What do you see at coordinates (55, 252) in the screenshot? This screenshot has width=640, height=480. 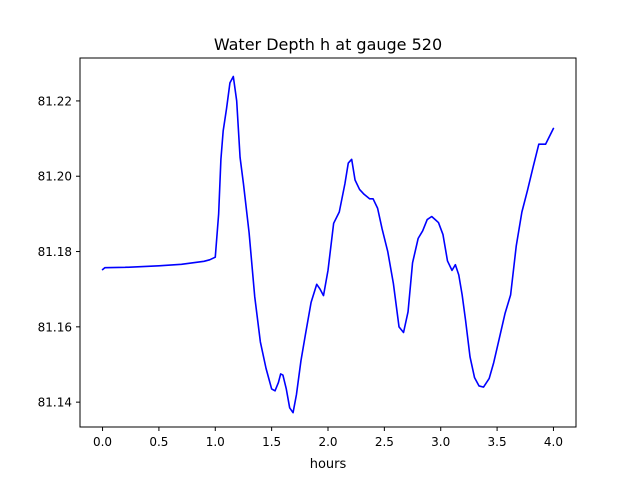 I see `y-tick-label: 81.18` at bounding box center [55, 252].